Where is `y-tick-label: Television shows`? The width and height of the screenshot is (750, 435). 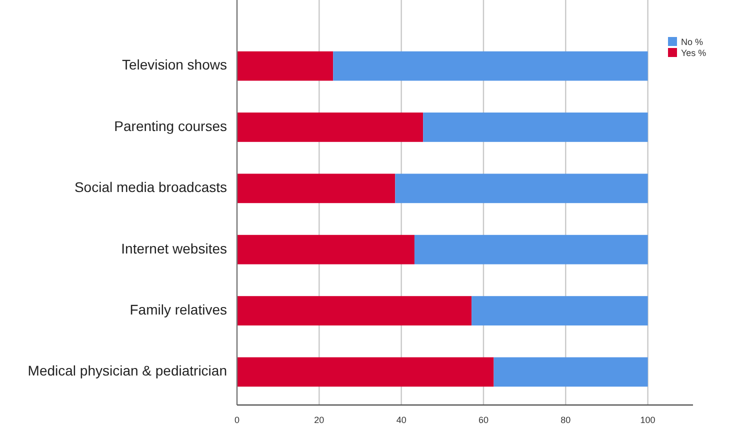
y-tick-label: Television shows is located at coordinates (174, 64).